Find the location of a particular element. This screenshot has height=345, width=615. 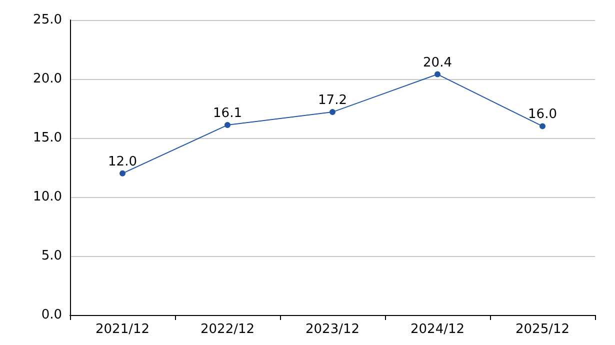

data-label: 16.1 is located at coordinates (227, 114).